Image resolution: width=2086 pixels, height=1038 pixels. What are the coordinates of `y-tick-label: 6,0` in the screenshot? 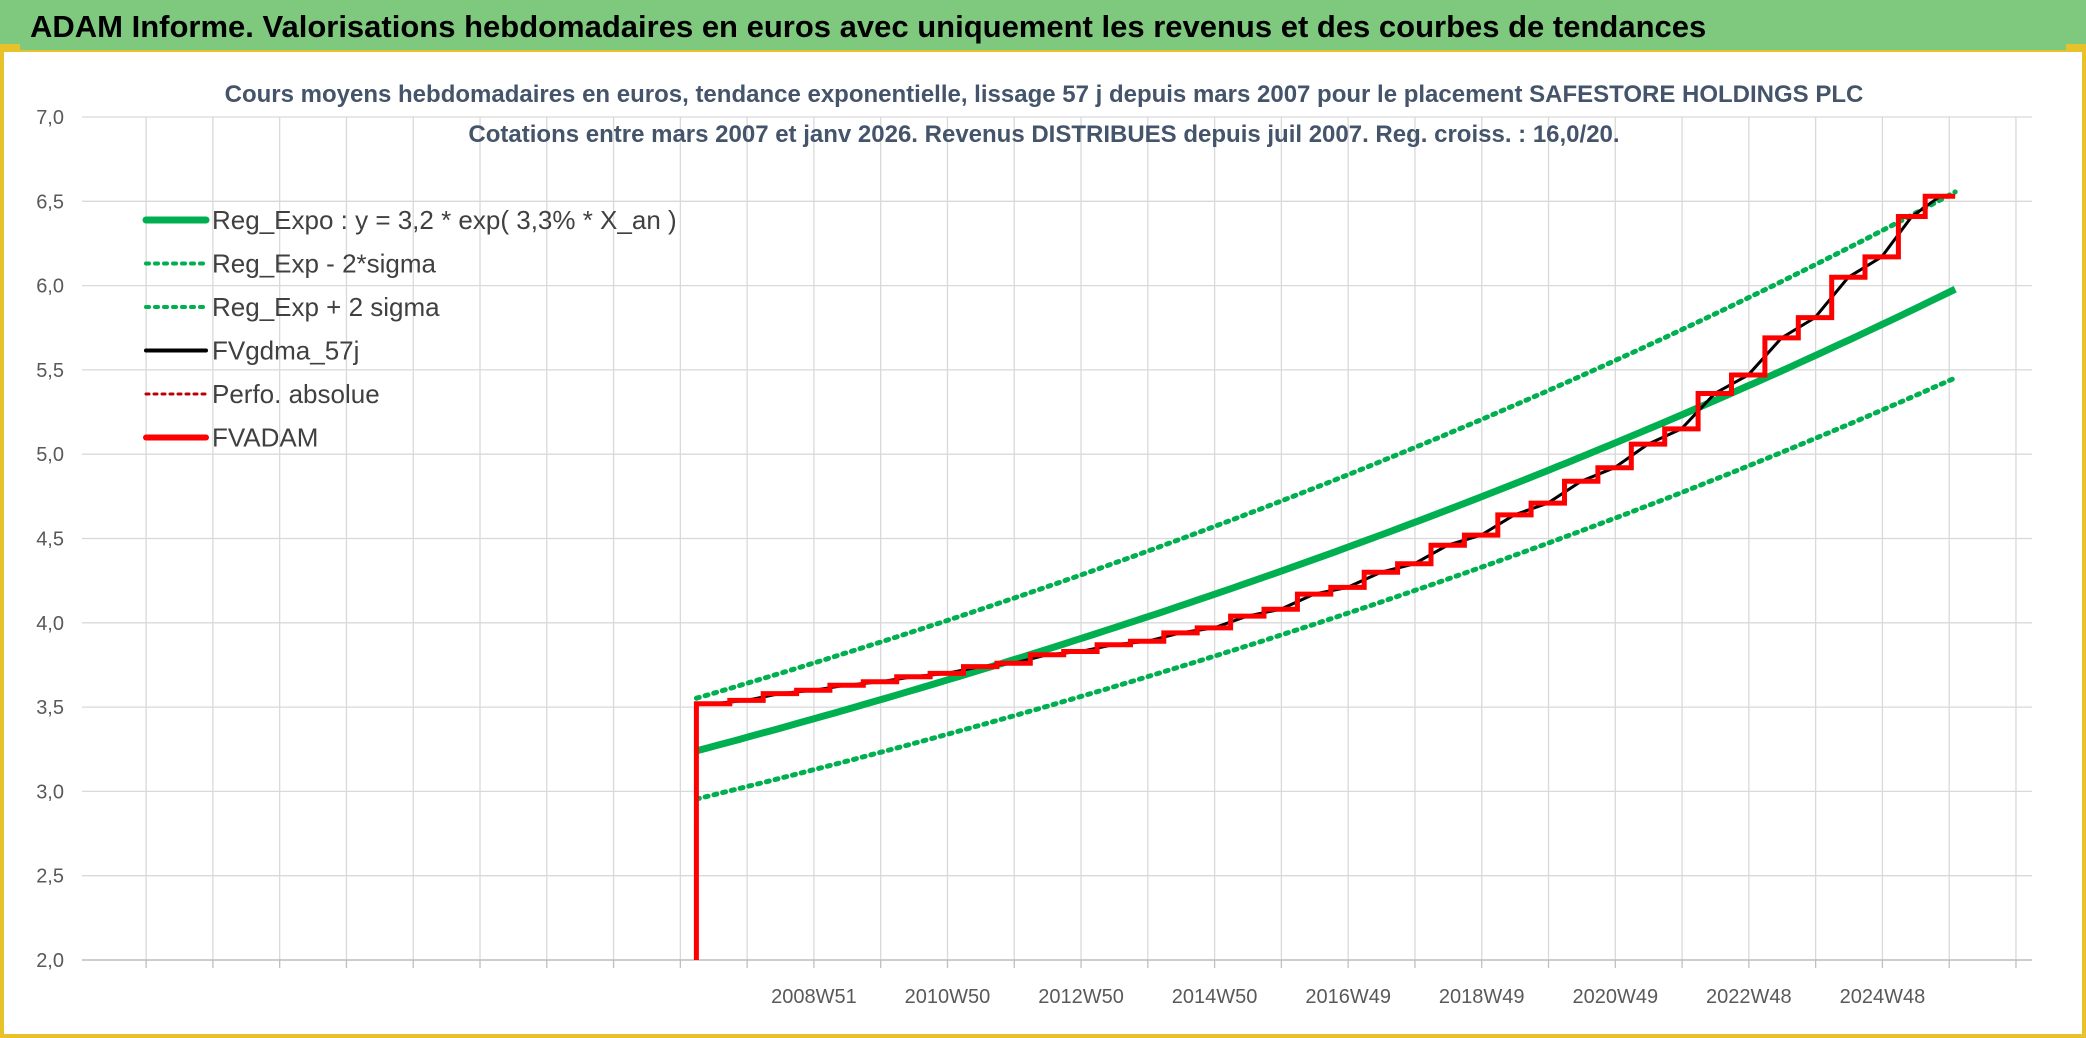 It's located at (50, 287).